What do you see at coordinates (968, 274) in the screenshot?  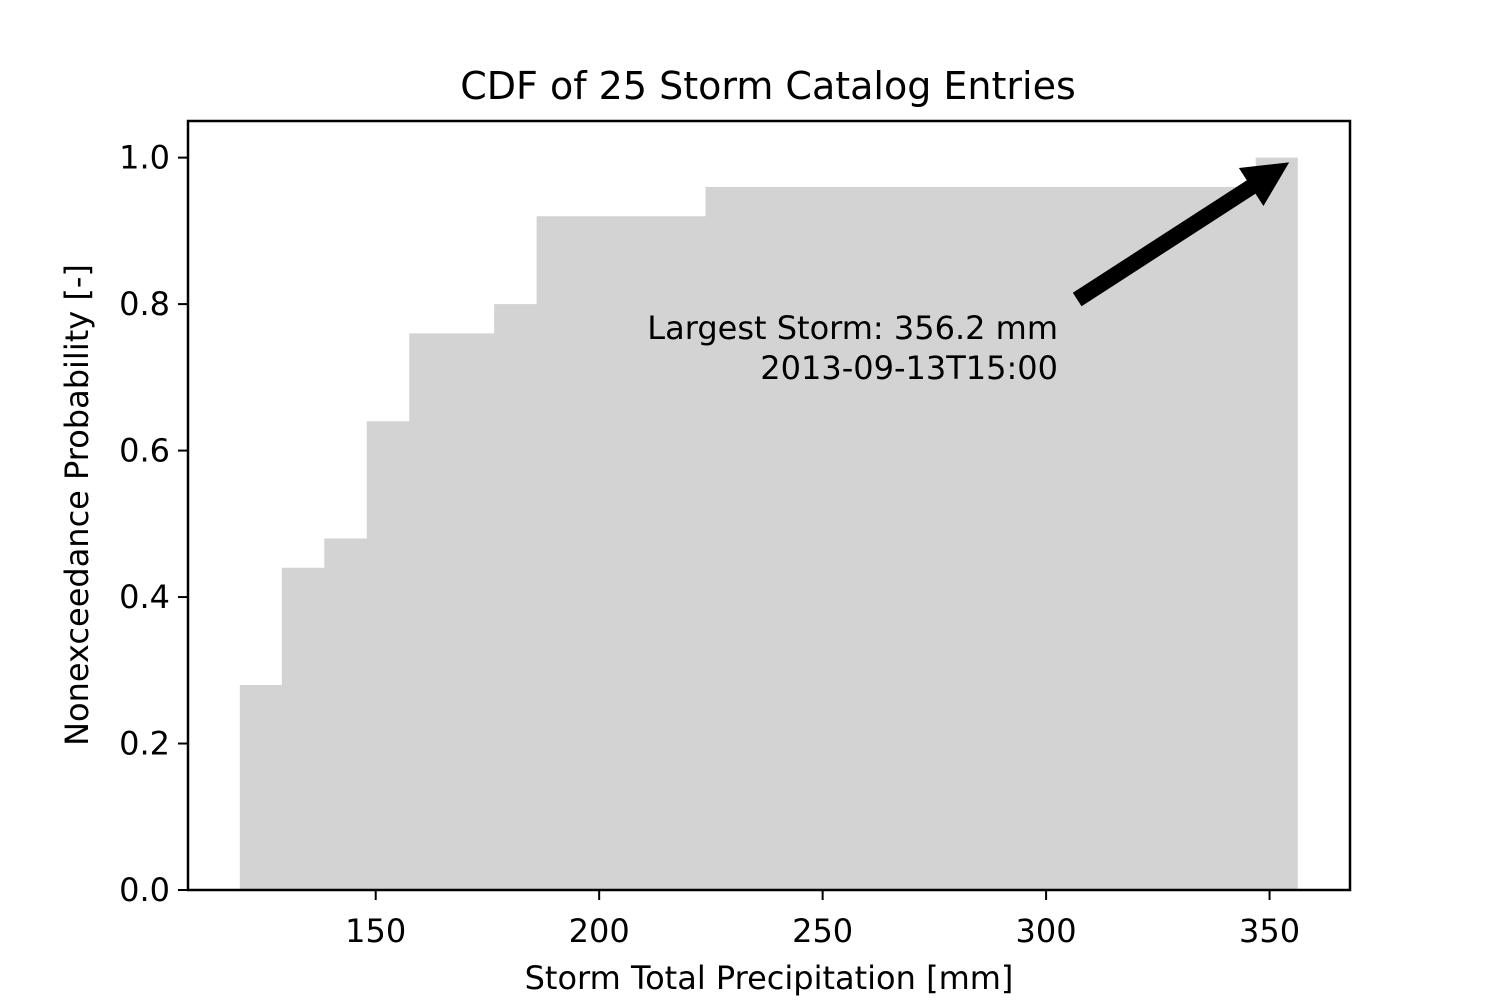 I see `annotation: Largest Storm: 356.2 mm 2013-09-13T15:00` at bounding box center [968, 274].